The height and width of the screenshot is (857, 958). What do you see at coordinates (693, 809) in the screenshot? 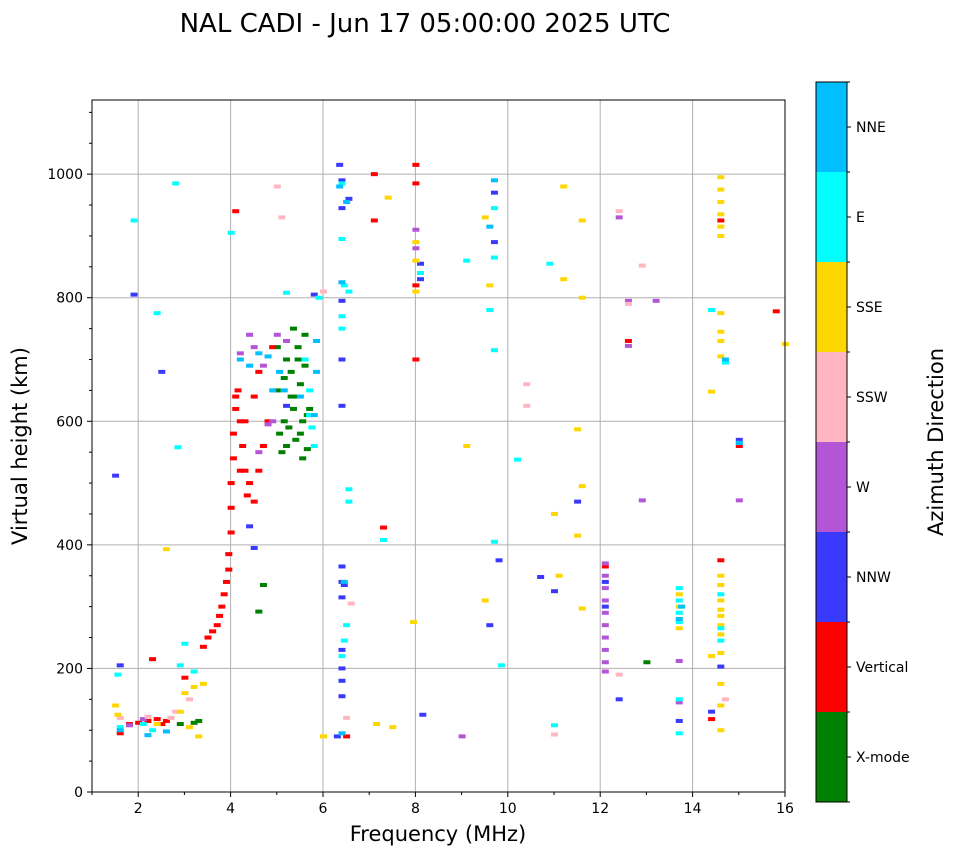
I see `x-tick-label: 14` at bounding box center [693, 809].